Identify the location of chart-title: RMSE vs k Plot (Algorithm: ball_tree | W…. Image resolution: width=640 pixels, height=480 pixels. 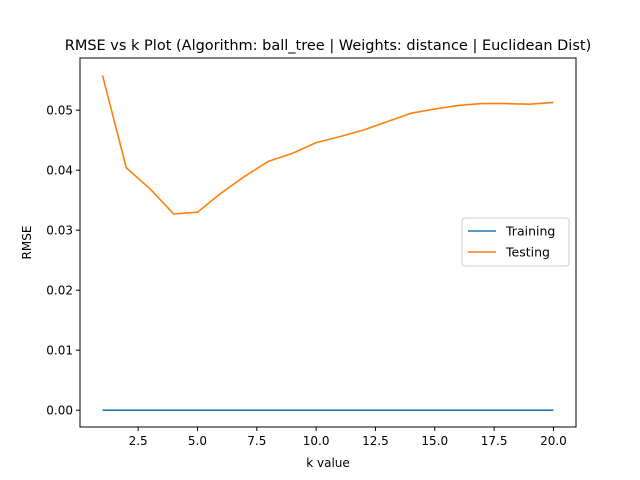
(328, 46).